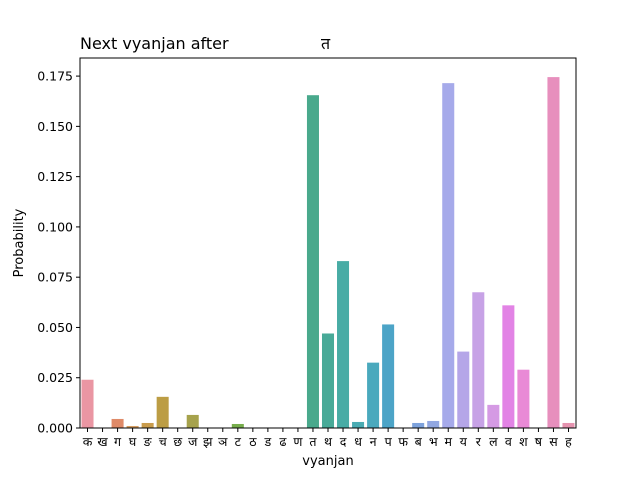 The height and width of the screenshot is (480, 640). Describe the element at coordinates (568, 441) in the screenshot. I see `x-tick-label-32: ह` at that location.